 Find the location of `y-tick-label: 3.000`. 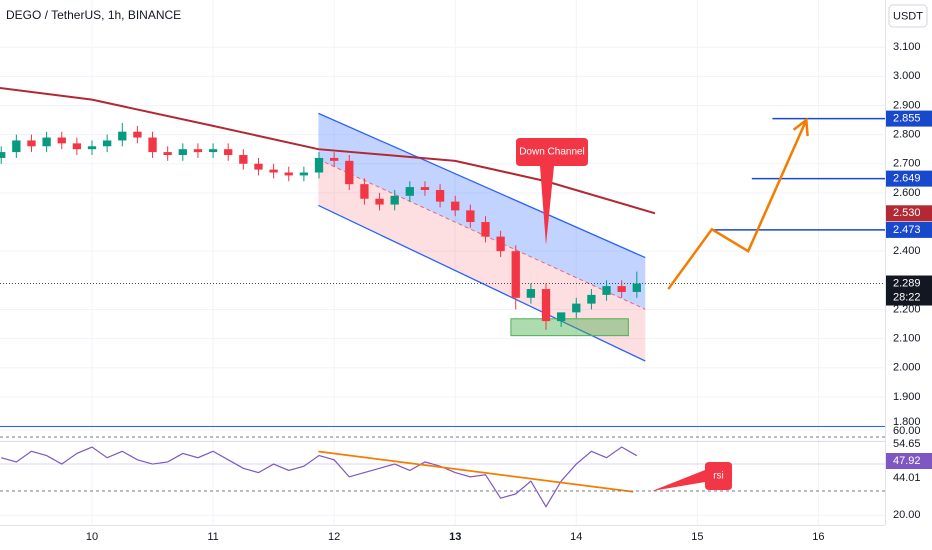

y-tick-label: 3.000 is located at coordinates (907, 76).